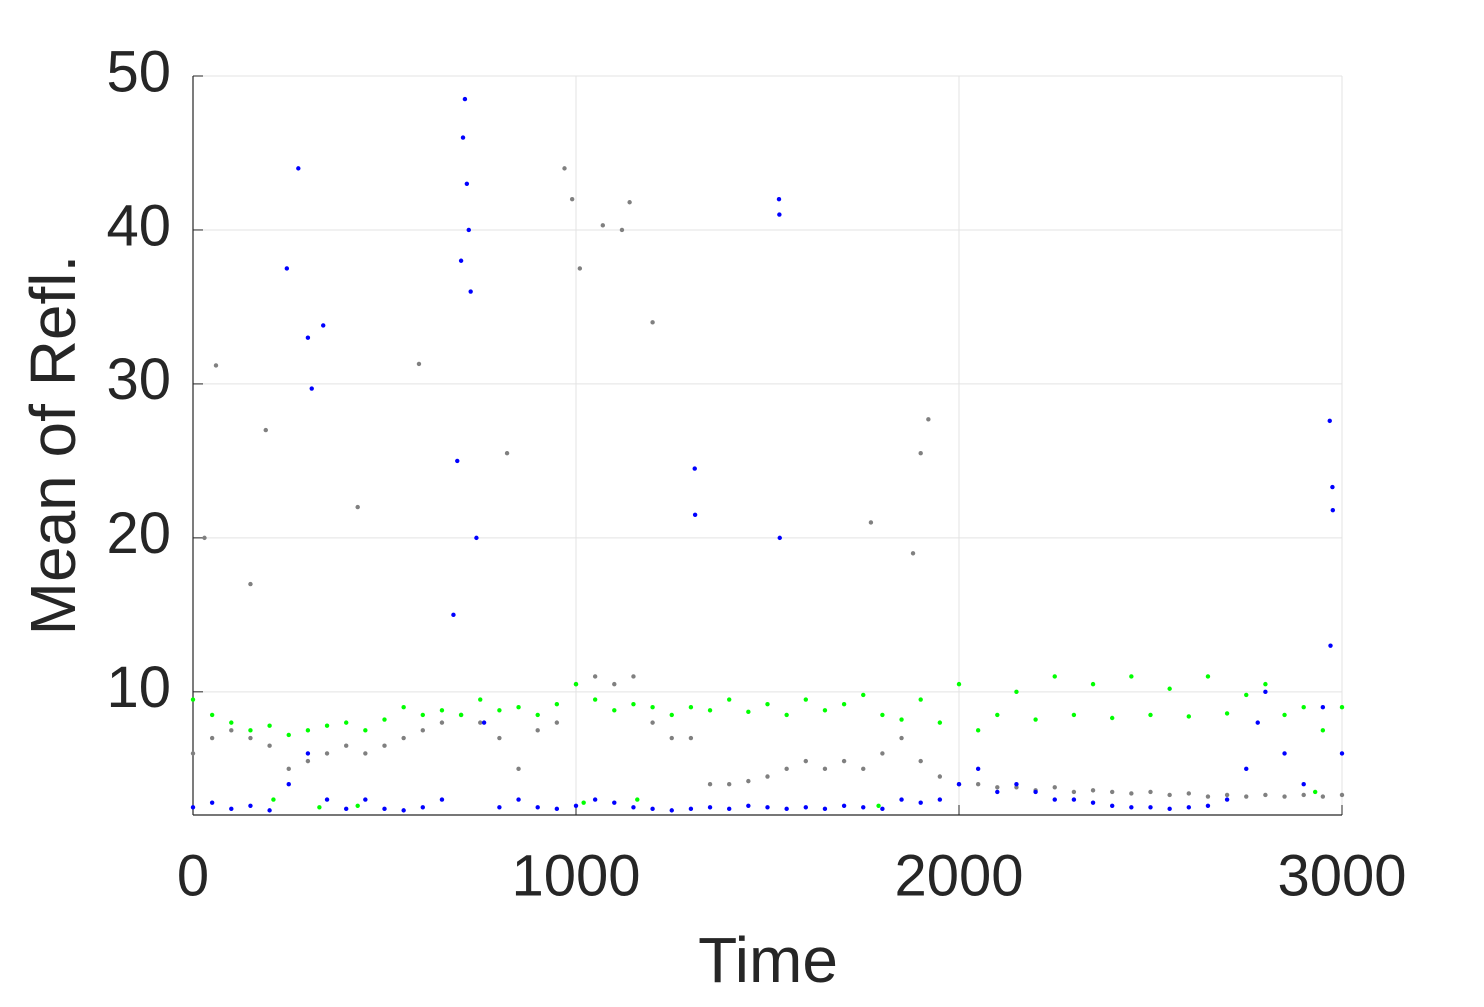 The width and height of the screenshot is (1484, 1007). What do you see at coordinates (138, 533) in the screenshot?
I see `y-tick-label: 20` at bounding box center [138, 533].